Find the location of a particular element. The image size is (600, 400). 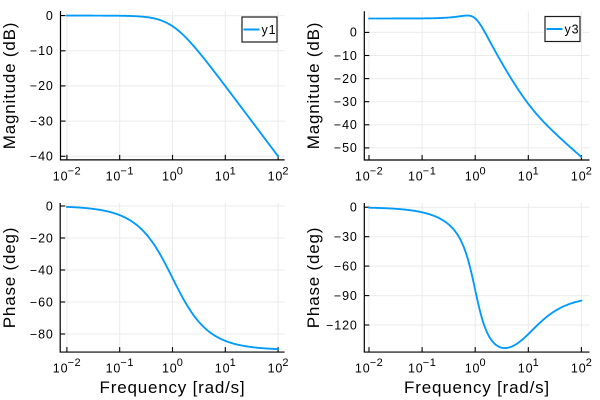

svg-text: −120 is located at coordinates (342, 325).